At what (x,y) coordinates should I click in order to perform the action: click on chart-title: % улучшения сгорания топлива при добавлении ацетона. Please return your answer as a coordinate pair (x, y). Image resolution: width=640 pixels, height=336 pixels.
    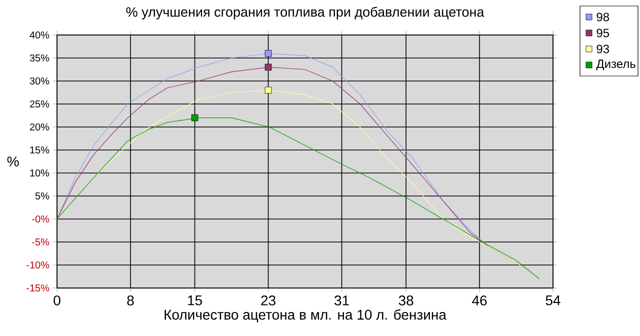
    Looking at the image, I should click on (305, 13).